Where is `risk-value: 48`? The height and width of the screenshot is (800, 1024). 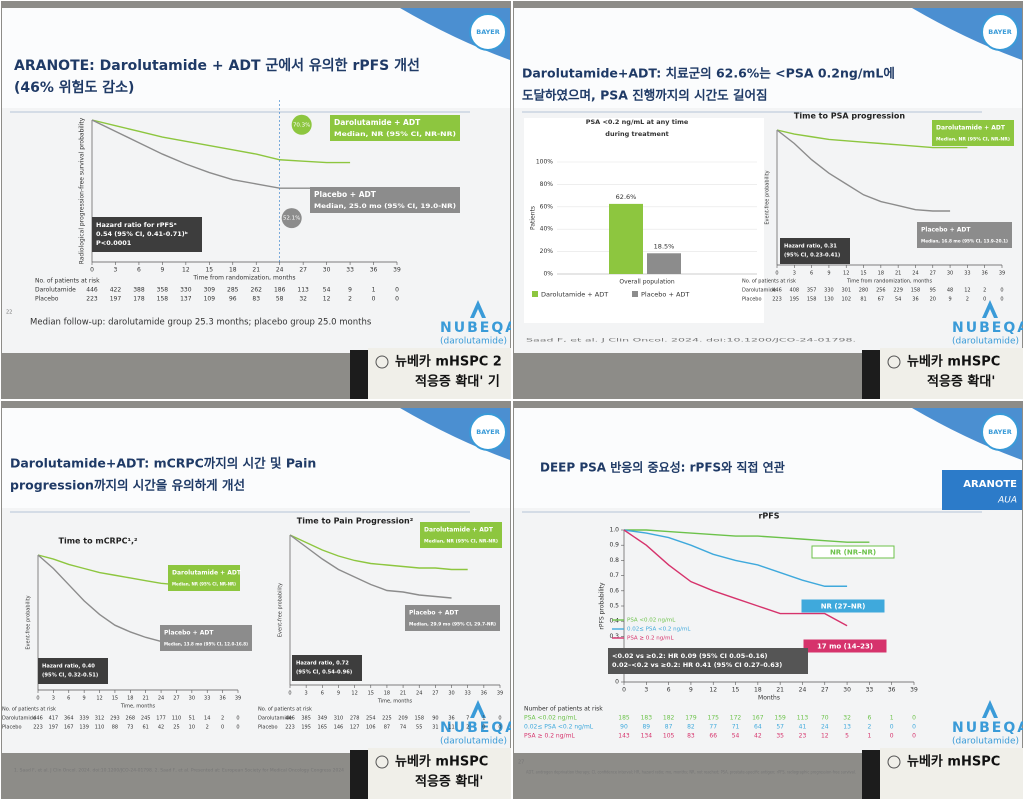 risk-value: 48 is located at coordinates (950, 291).